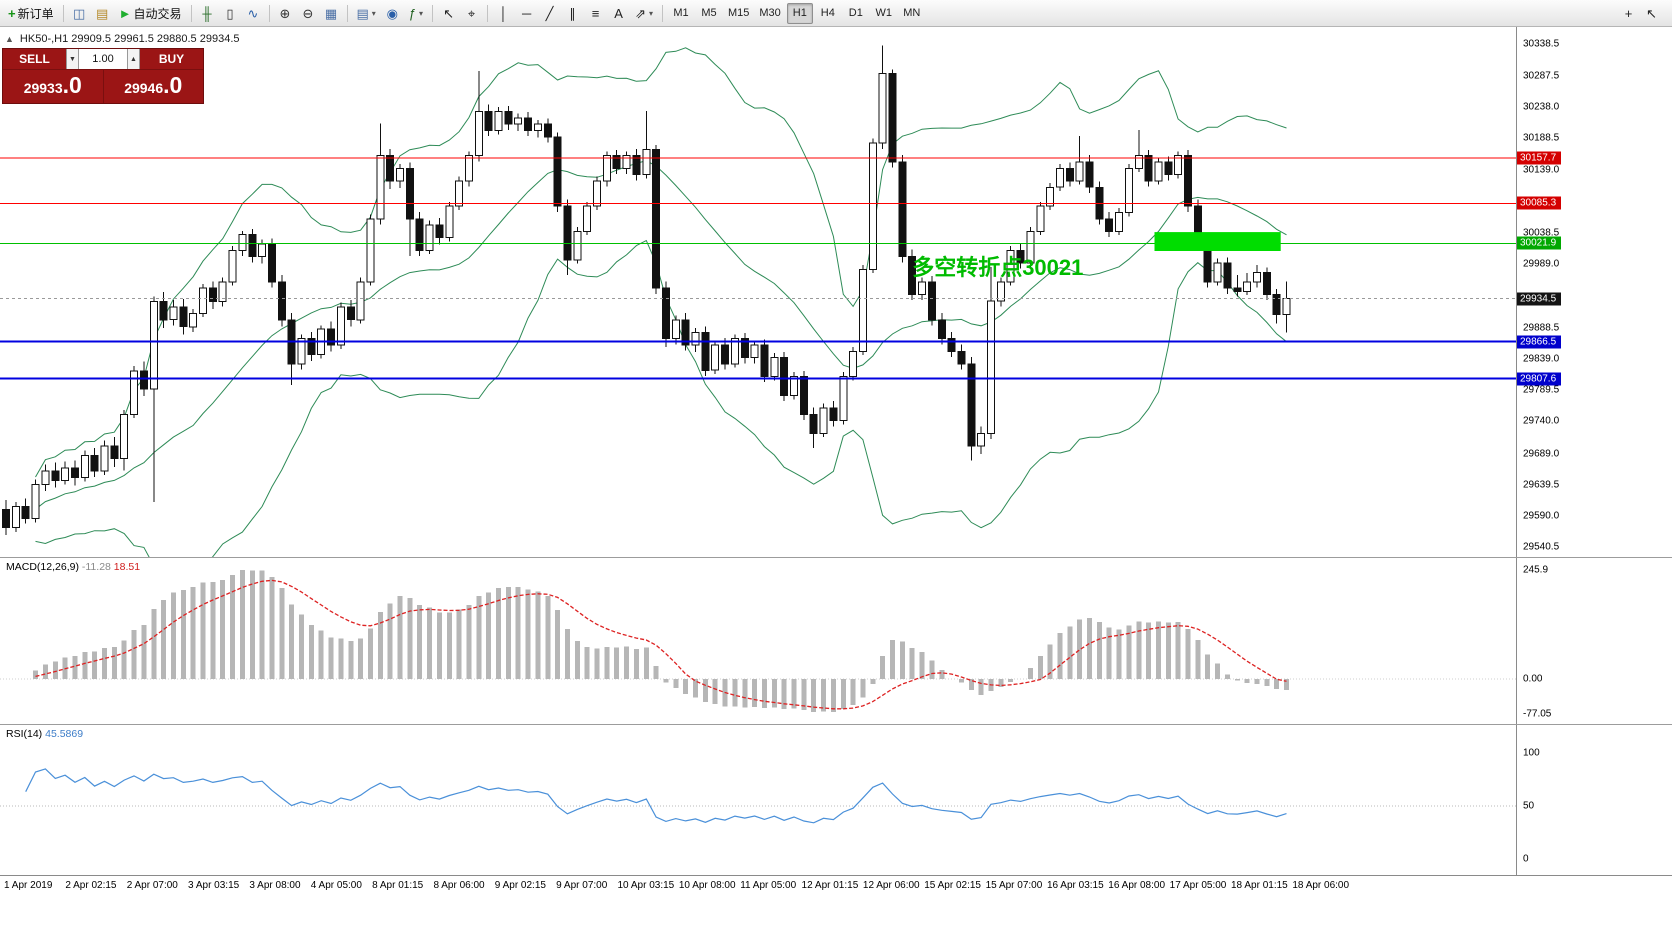 This screenshot has width=1672, height=951. I want to click on add-button: +, so click(1628, 13).